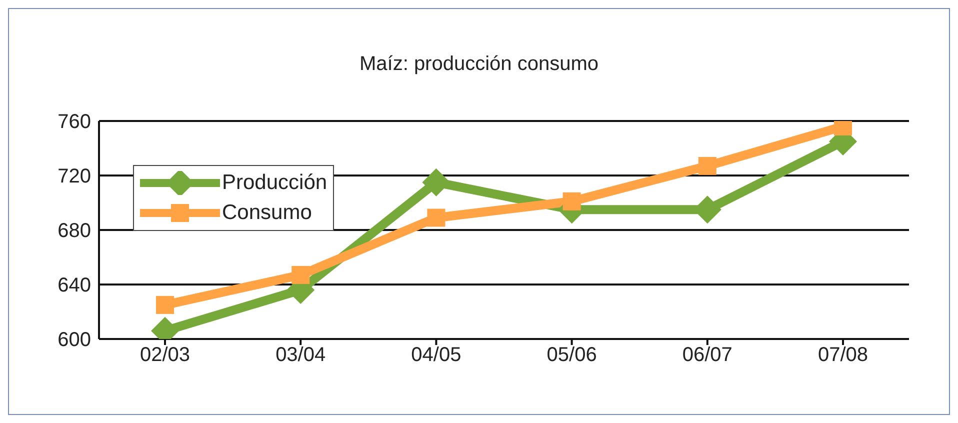  I want to click on x-tick-label: 04/05, so click(436, 355).